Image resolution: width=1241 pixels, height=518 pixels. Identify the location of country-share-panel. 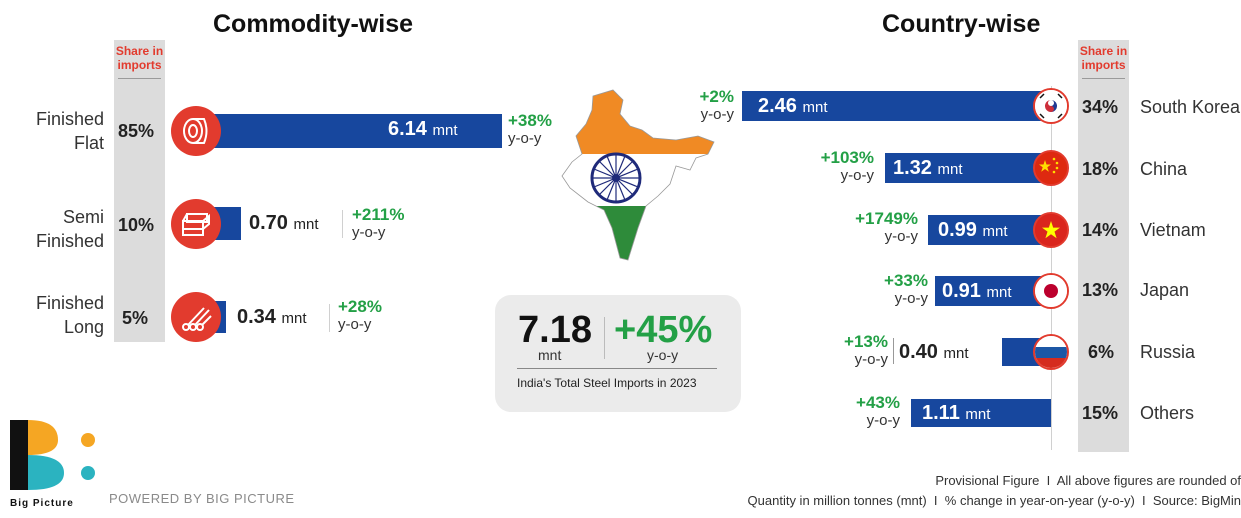
(1103, 246).